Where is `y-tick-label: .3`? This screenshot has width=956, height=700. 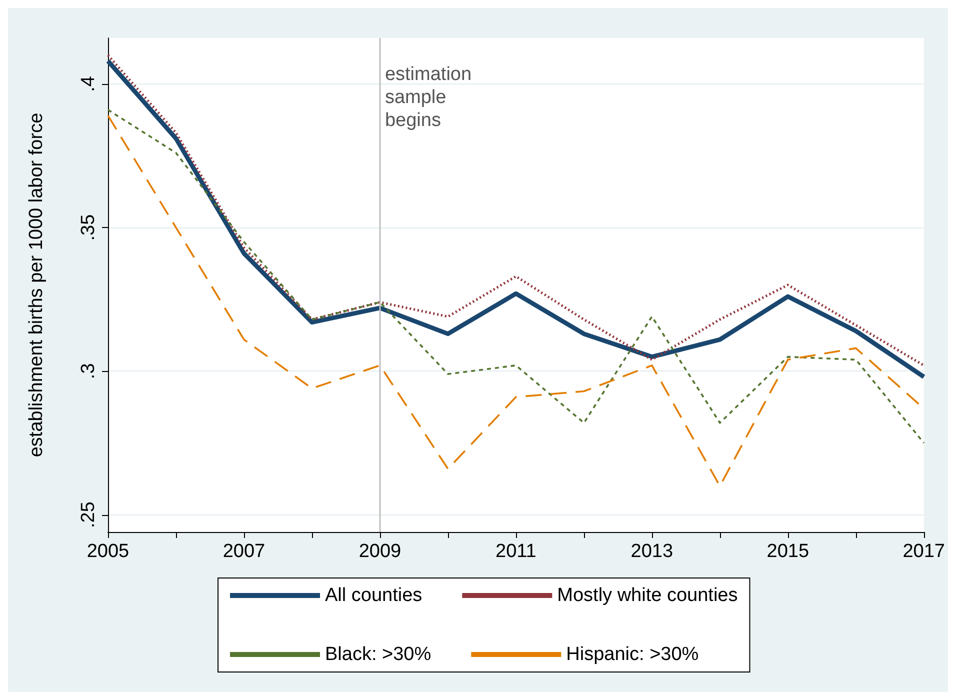
y-tick-label: .3 is located at coordinates (88, 371).